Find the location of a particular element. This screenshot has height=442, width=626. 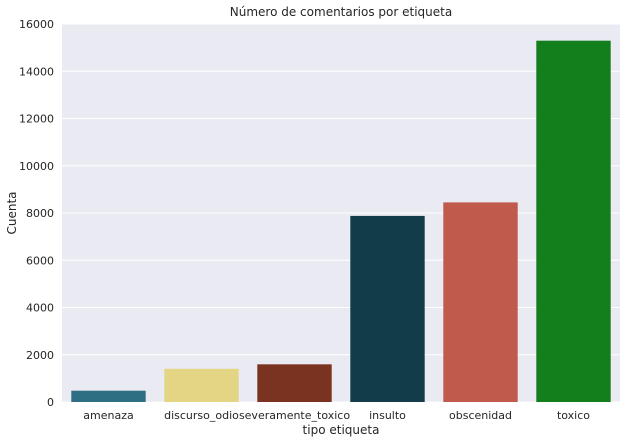

y-tick-labels: 0 2000 4000 6000 8000 10000 12000 14000 16000 is located at coordinates (36, 213).